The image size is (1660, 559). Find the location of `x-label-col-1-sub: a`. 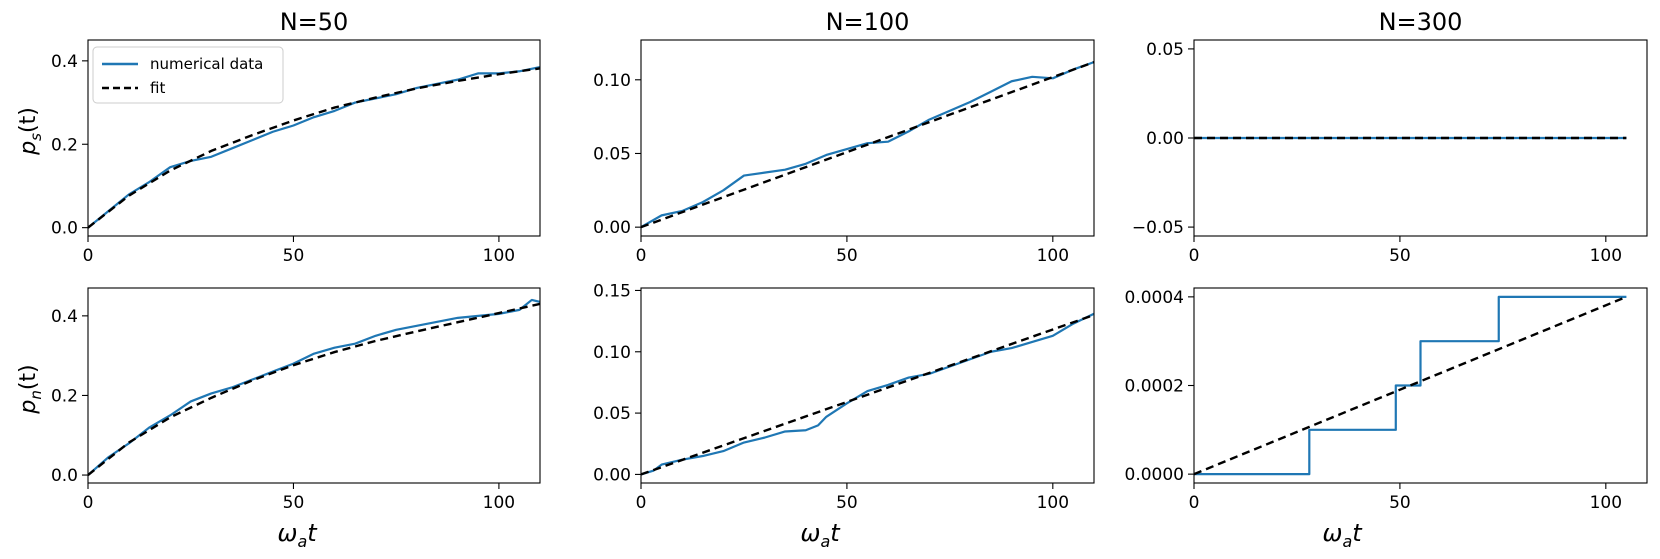

x-label-col-1-sub: a is located at coordinates (302, 541).